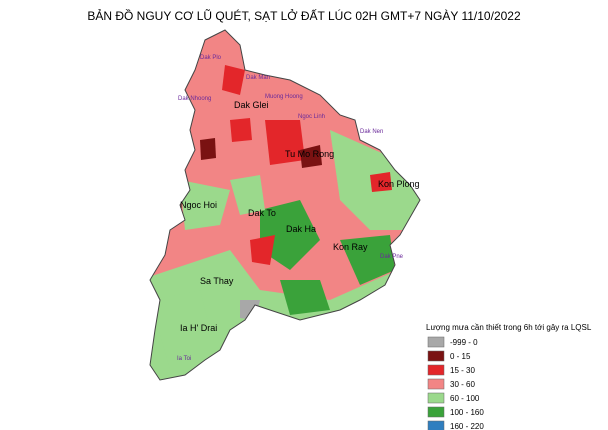 The width and height of the screenshot is (608, 430). What do you see at coordinates (198, 328) in the screenshot?
I see `district-label: Ia H' Drai` at bounding box center [198, 328].